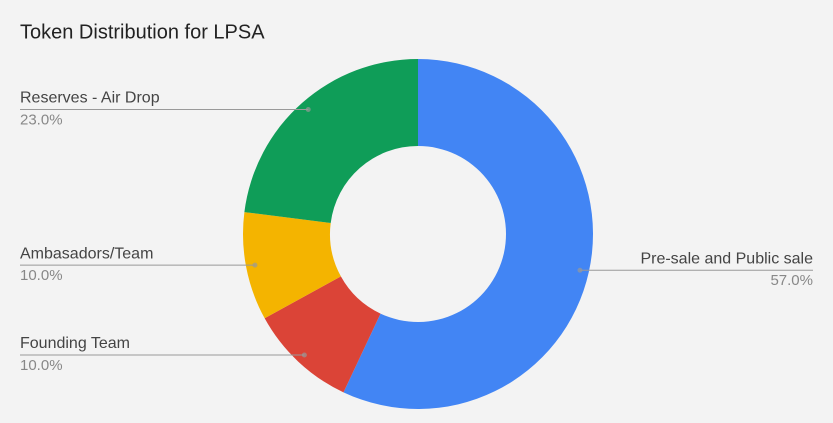 The height and width of the screenshot is (423, 833). What do you see at coordinates (142, 32) in the screenshot?
I see `chart-title: Token Distribution for LPSA` at bounding box center [142, 32].